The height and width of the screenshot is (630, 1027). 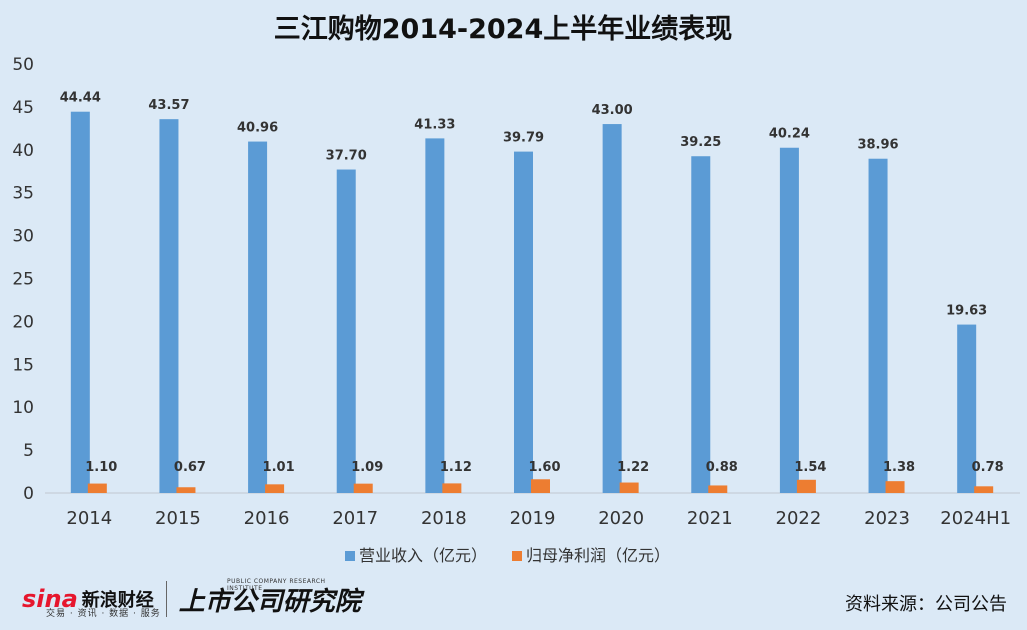 What do you see at coordinates (23, 322) in the screenshot?
I see `y-tick-label: 20` at bounding box center [23, 322].